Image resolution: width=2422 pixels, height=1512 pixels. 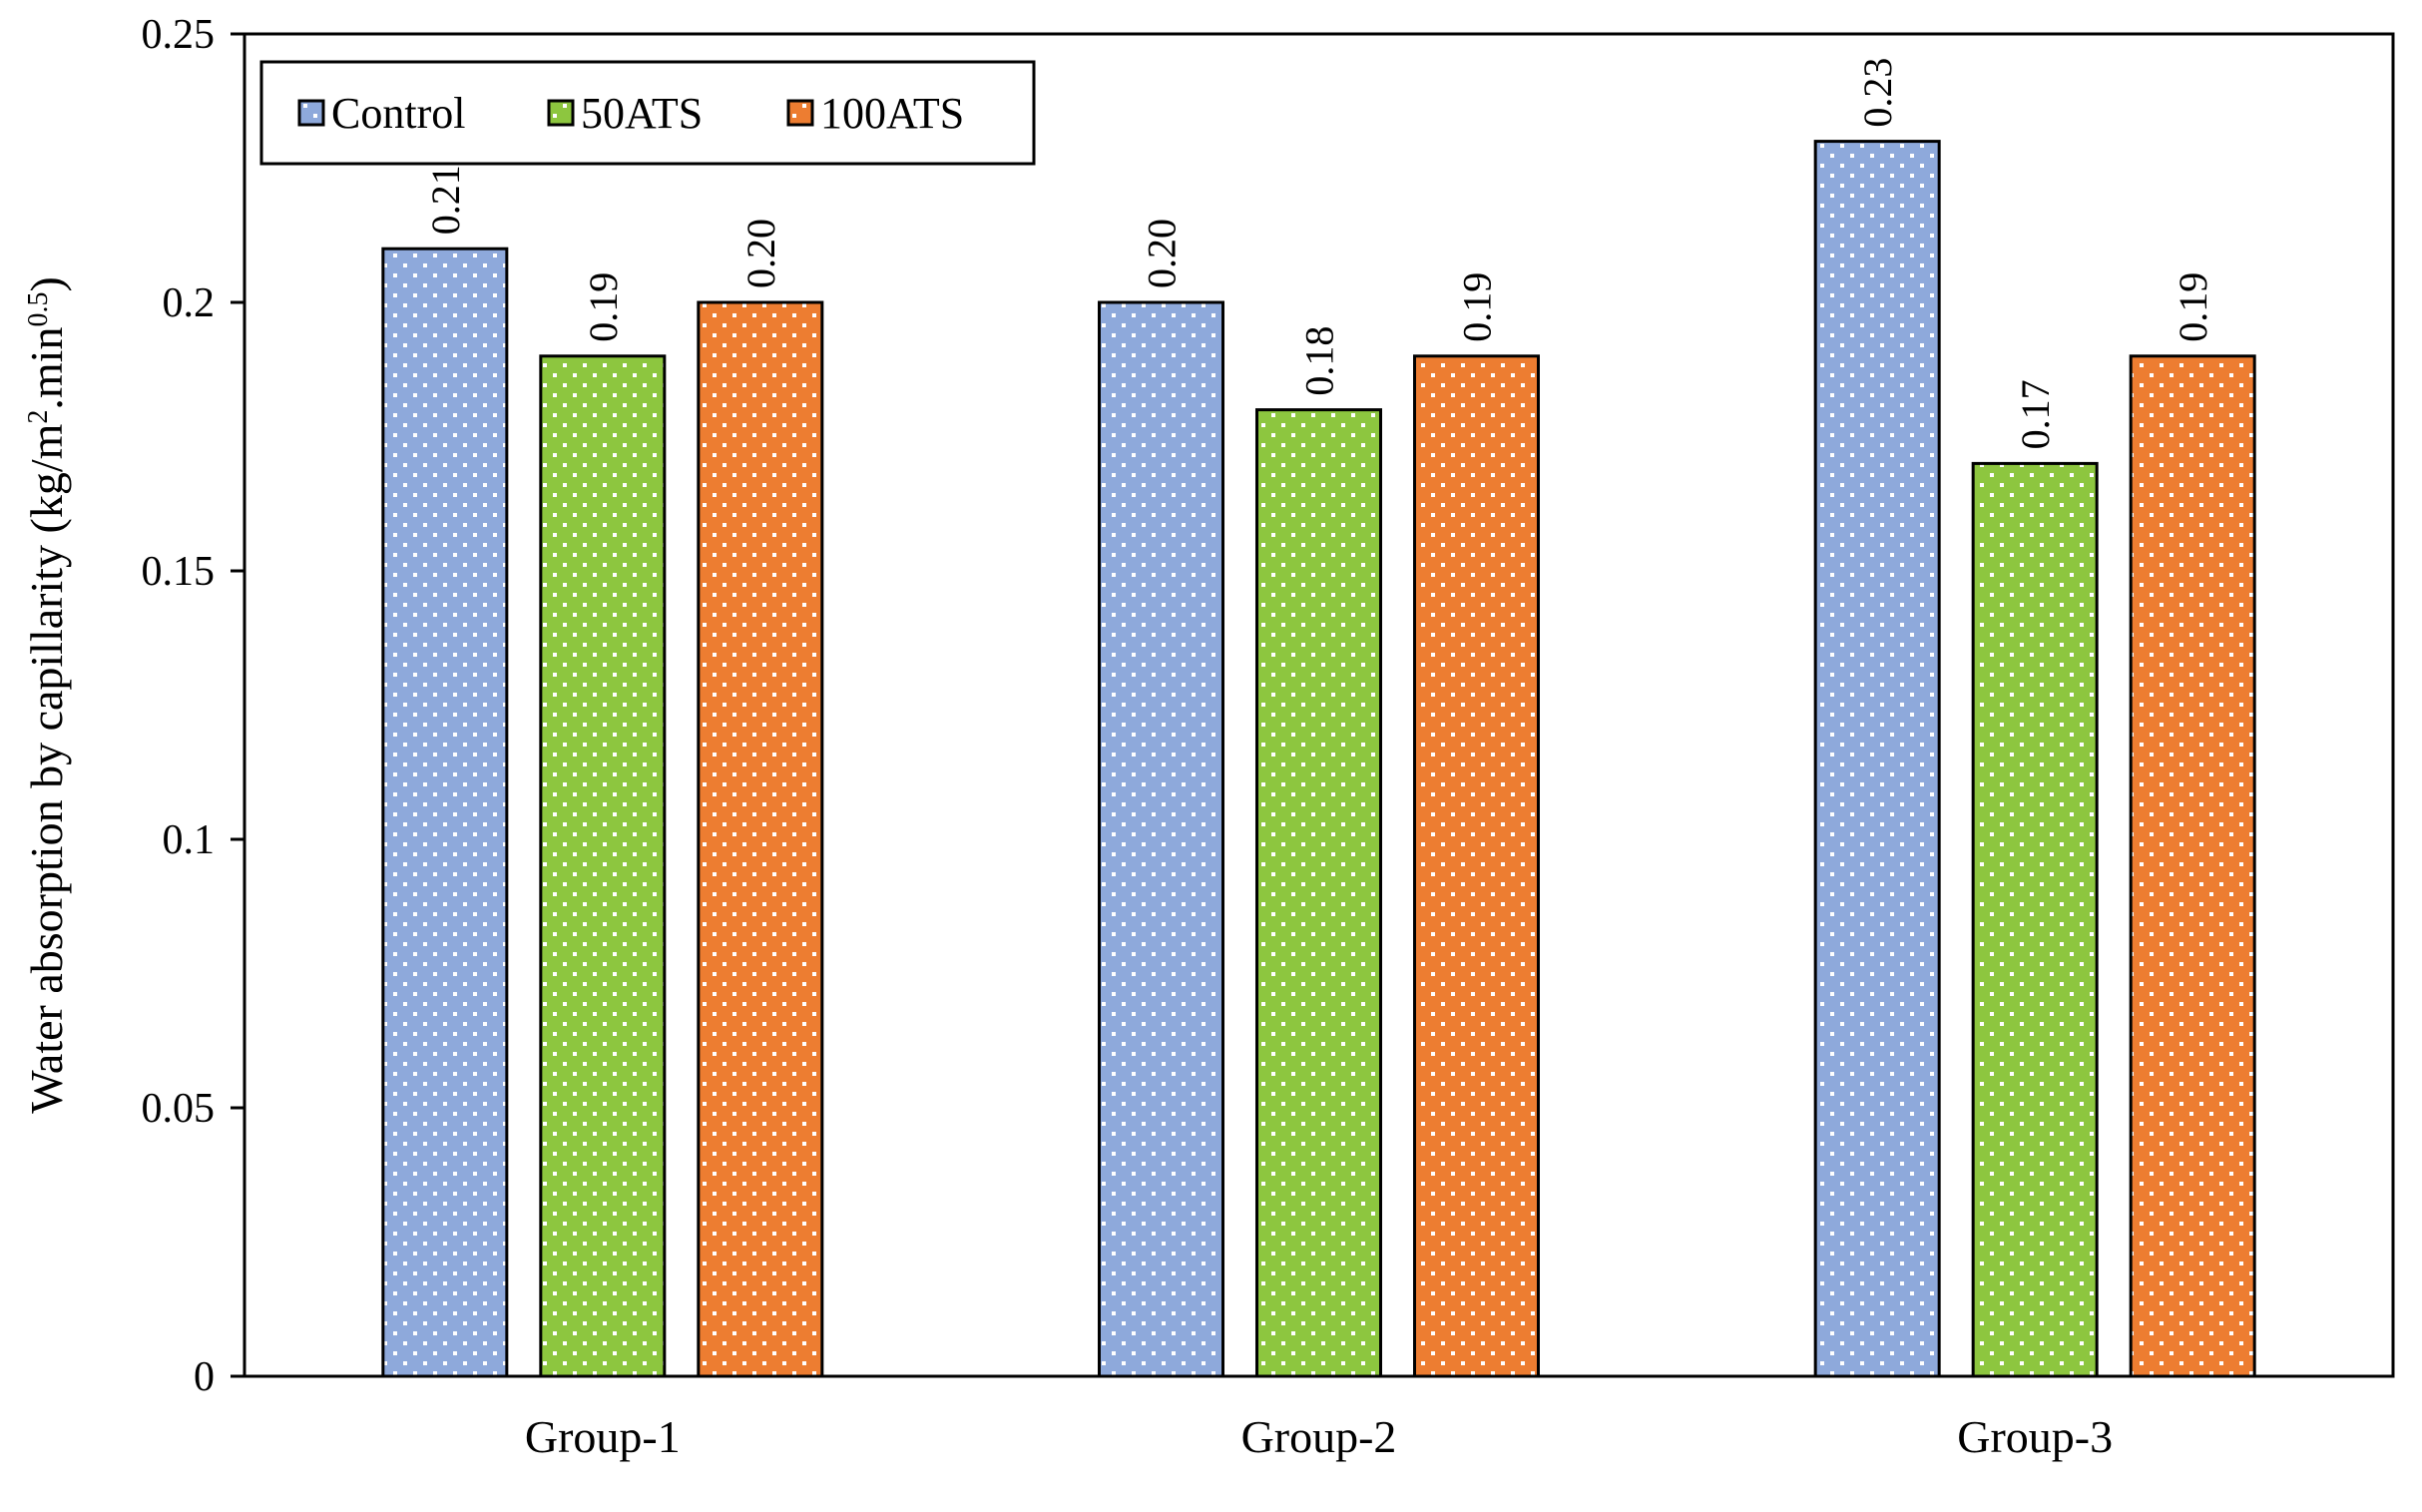 What do you see at coordinates (179, 1109) in the screenshot?
I see `y-tick-label: 0.05` at bounding box center [179, 1109].